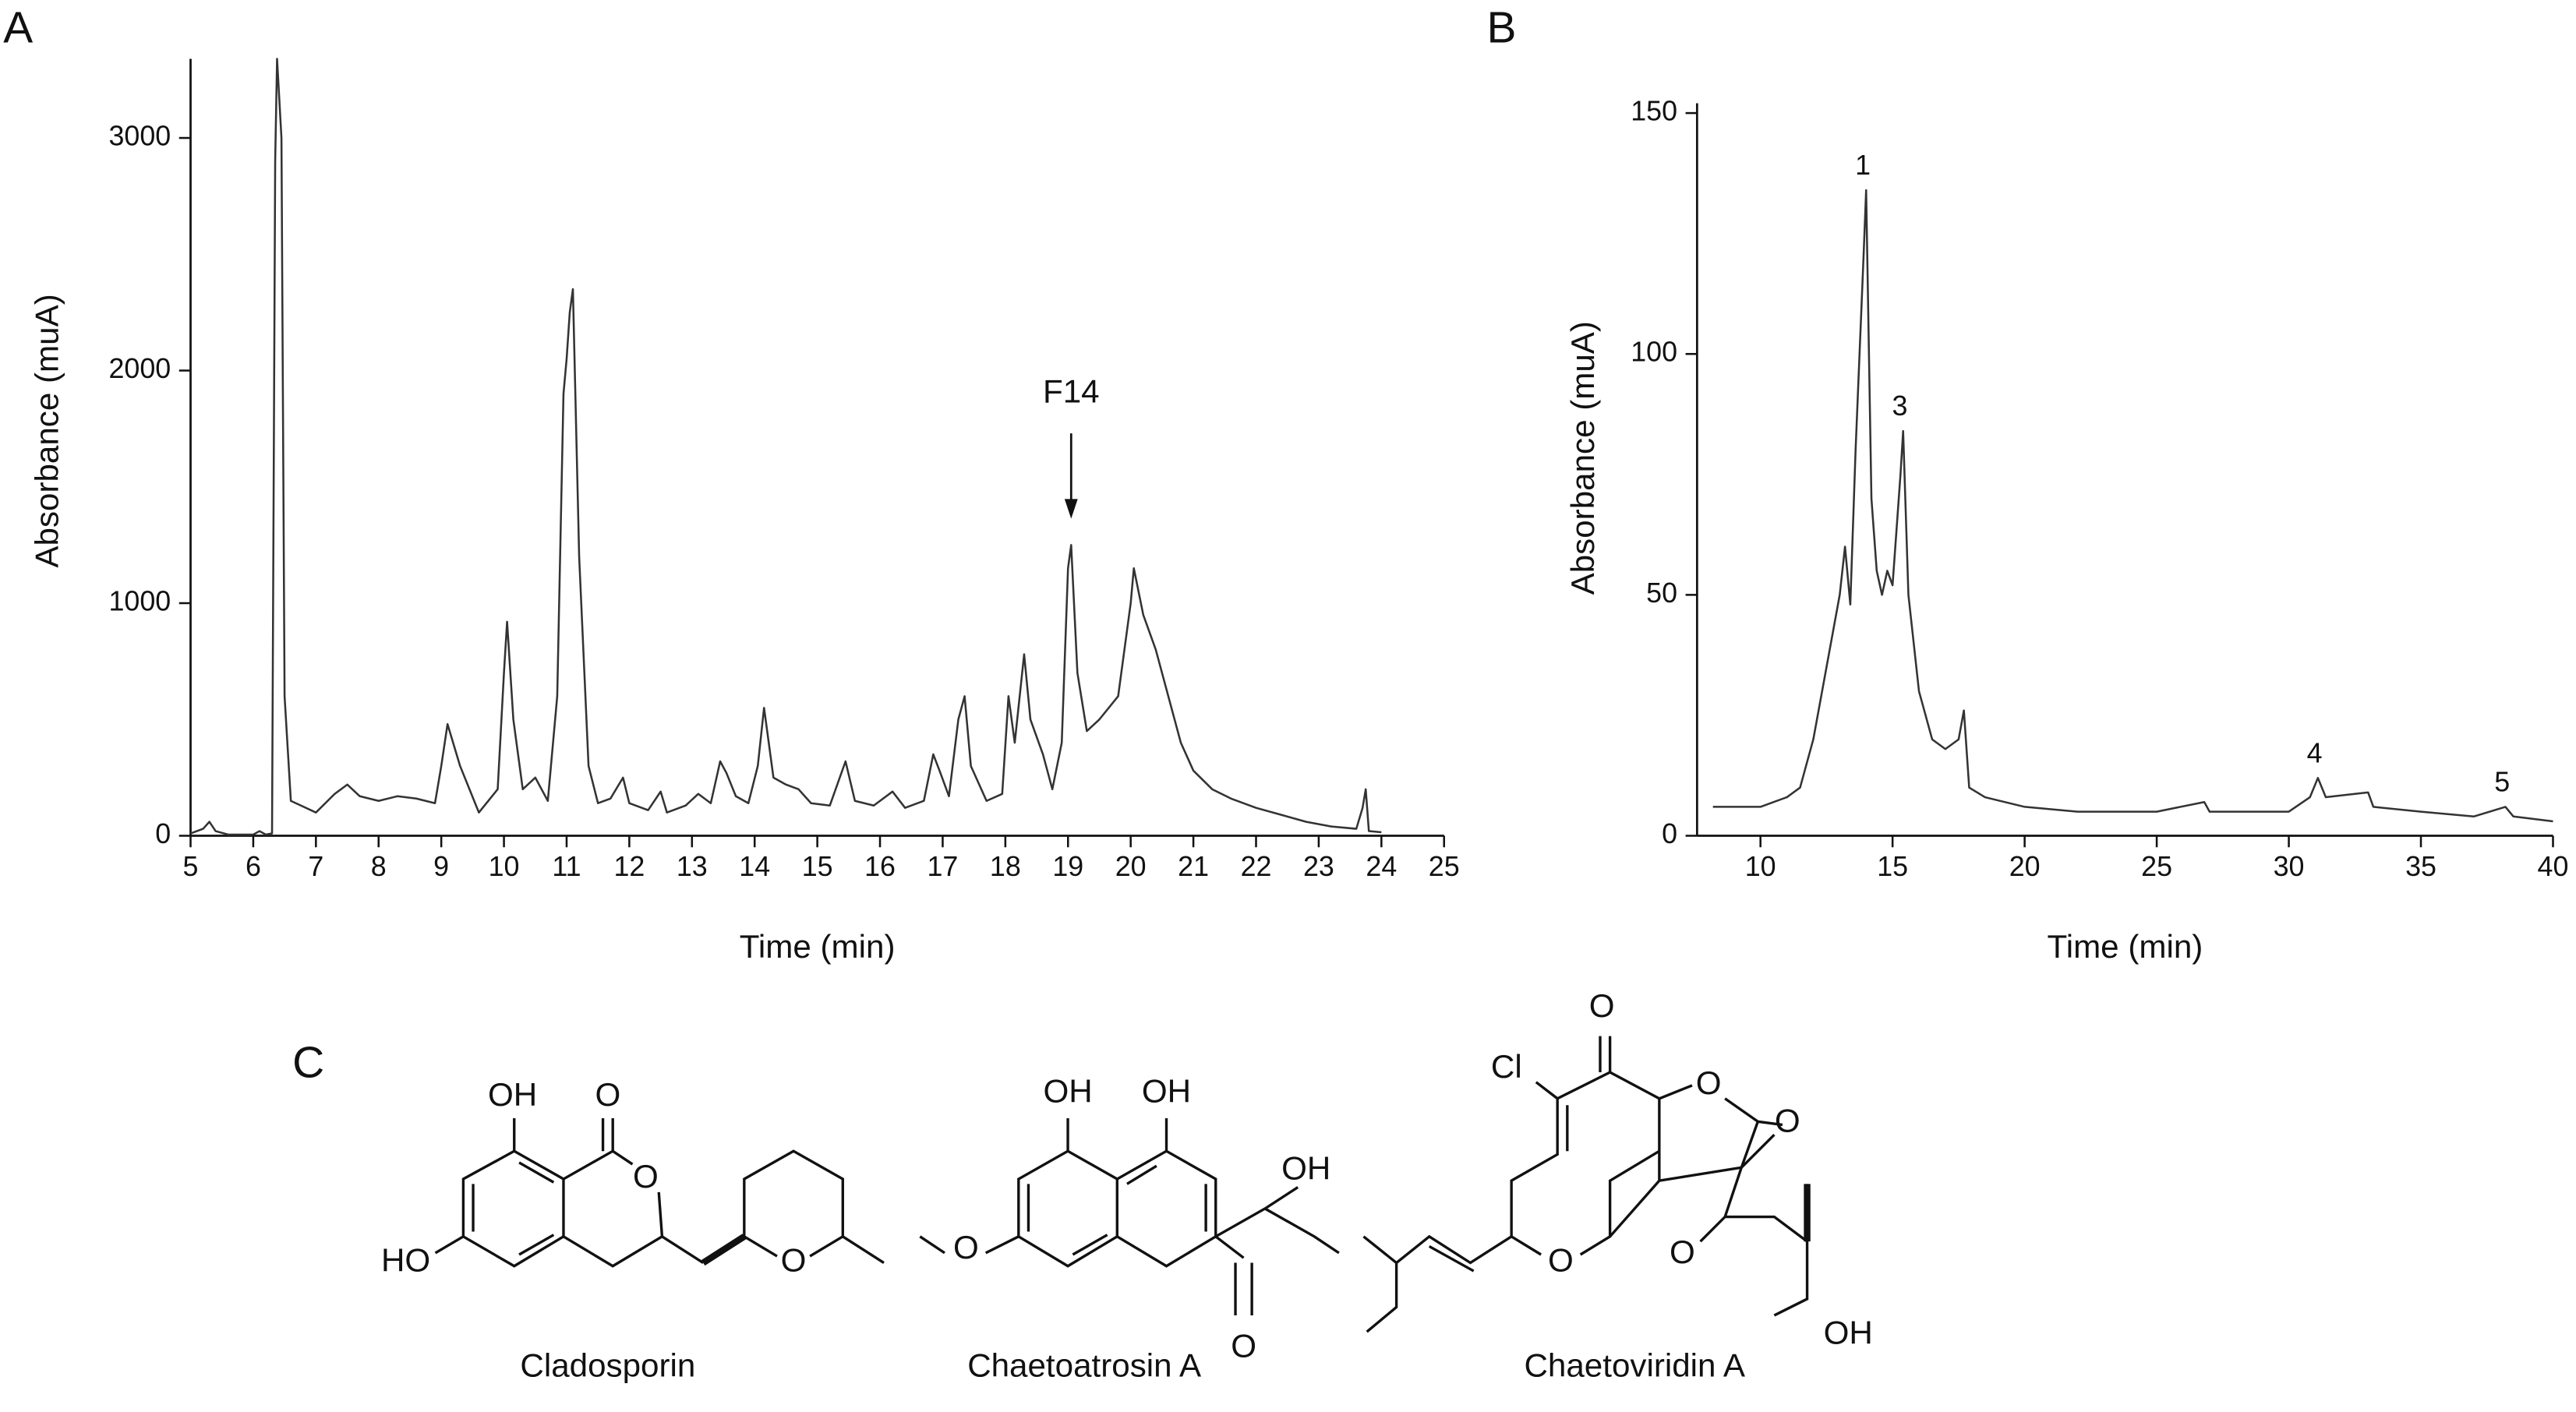 The image size is (2576, 1412). I want to click on peak-label: 5, so click(2502, 781).